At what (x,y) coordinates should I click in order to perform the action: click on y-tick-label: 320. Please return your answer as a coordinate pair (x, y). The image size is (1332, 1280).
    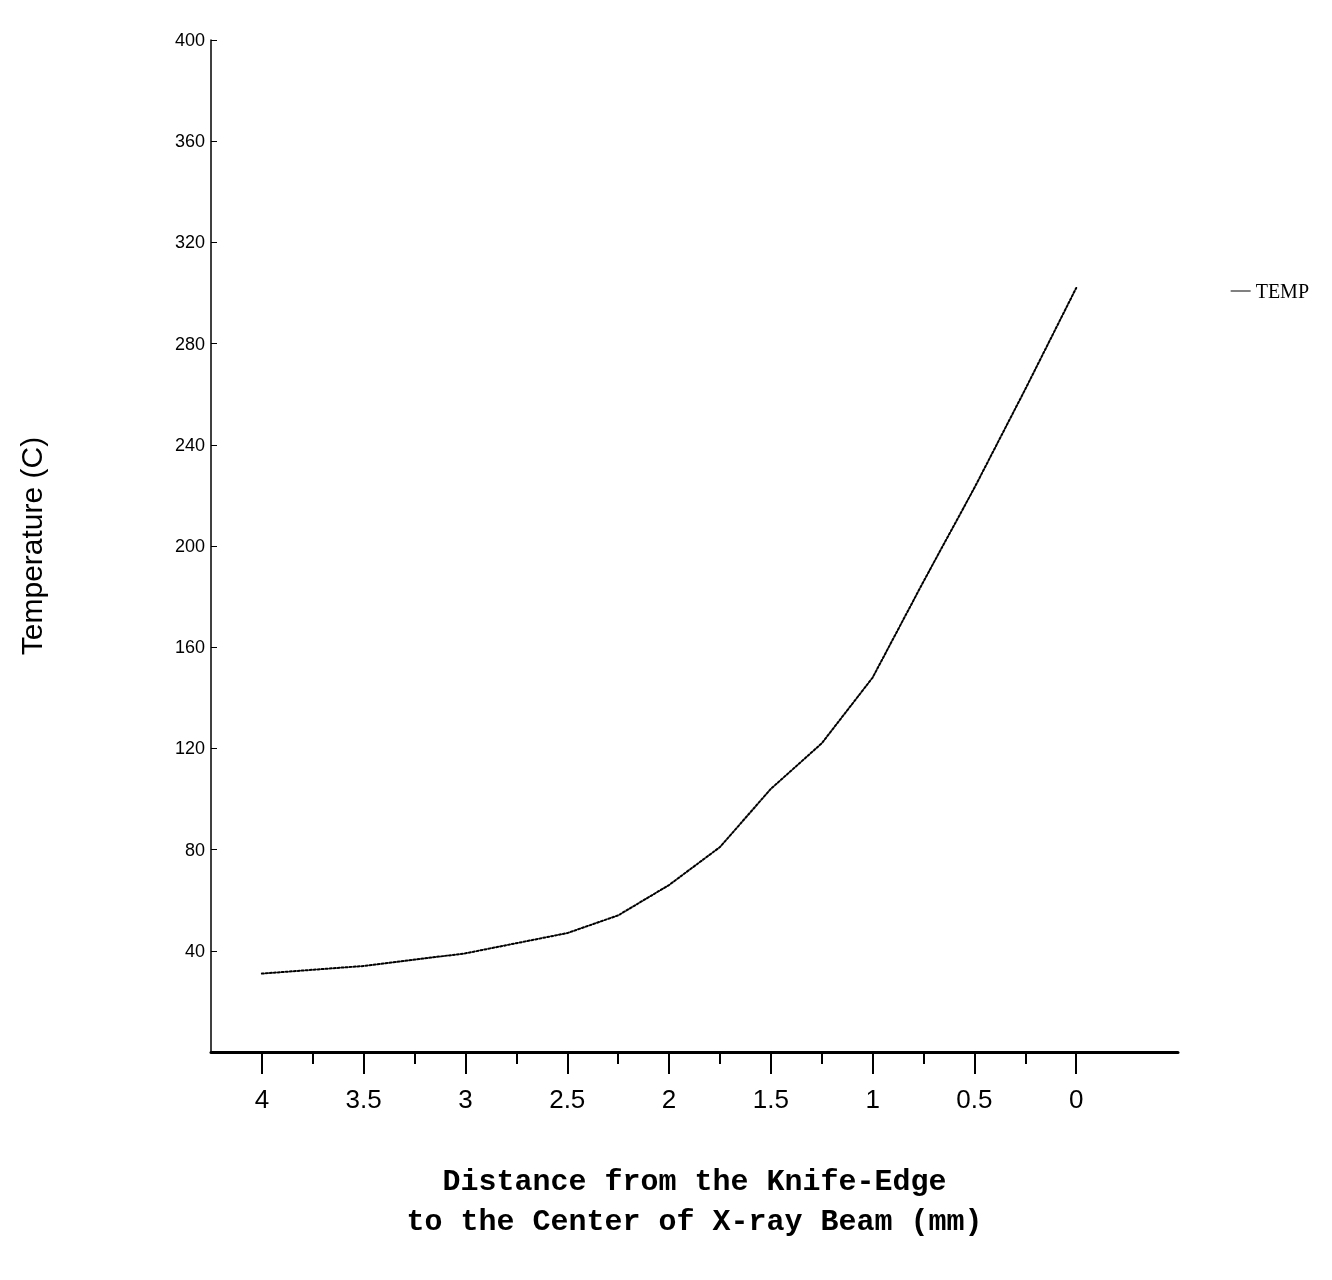
    Looking at the image, I should click on (189, 242).